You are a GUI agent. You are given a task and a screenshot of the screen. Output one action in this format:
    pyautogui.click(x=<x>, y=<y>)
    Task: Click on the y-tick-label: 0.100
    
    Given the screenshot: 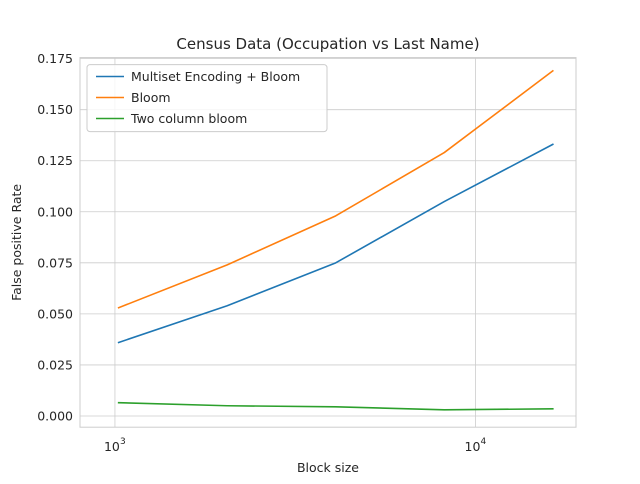 What is the action you would take?
    pyautogui.click(x=55, y=211)
    